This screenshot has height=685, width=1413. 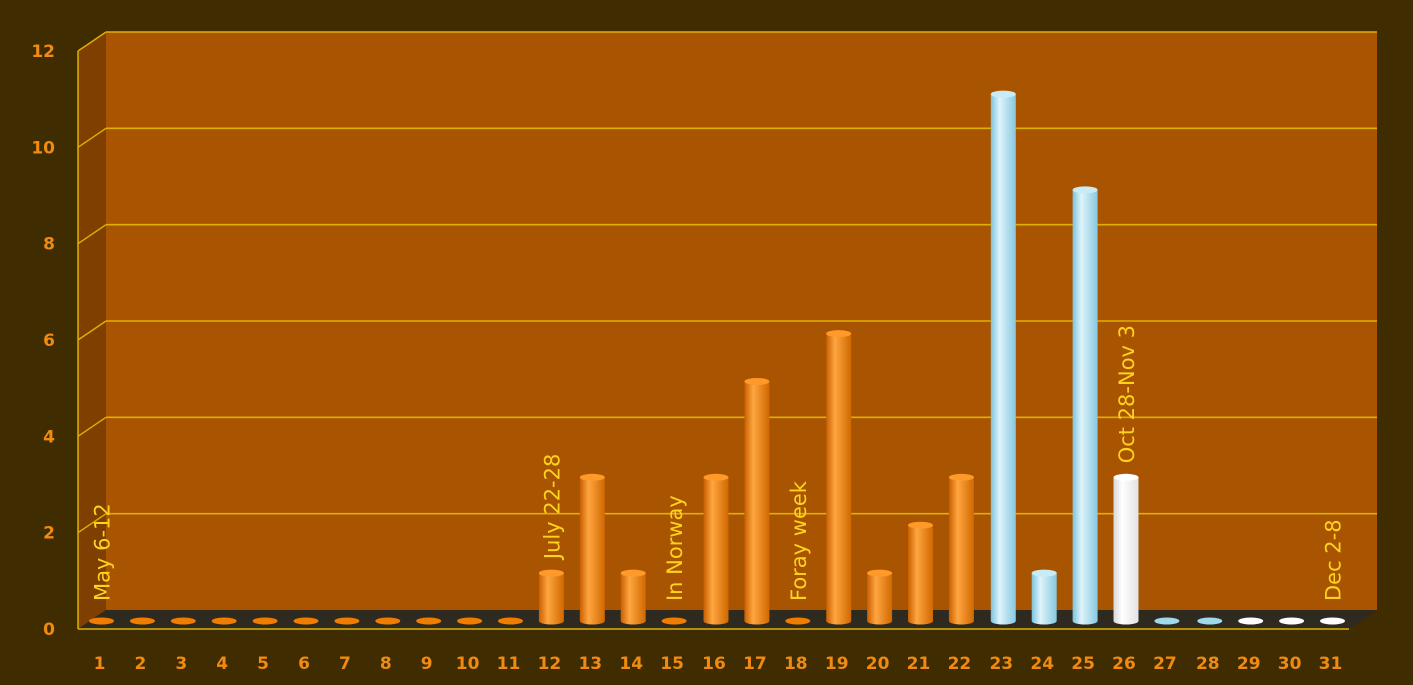 I want to click on annotation-label: Oct 28-Nov 3, so click(x=1127, y=394).